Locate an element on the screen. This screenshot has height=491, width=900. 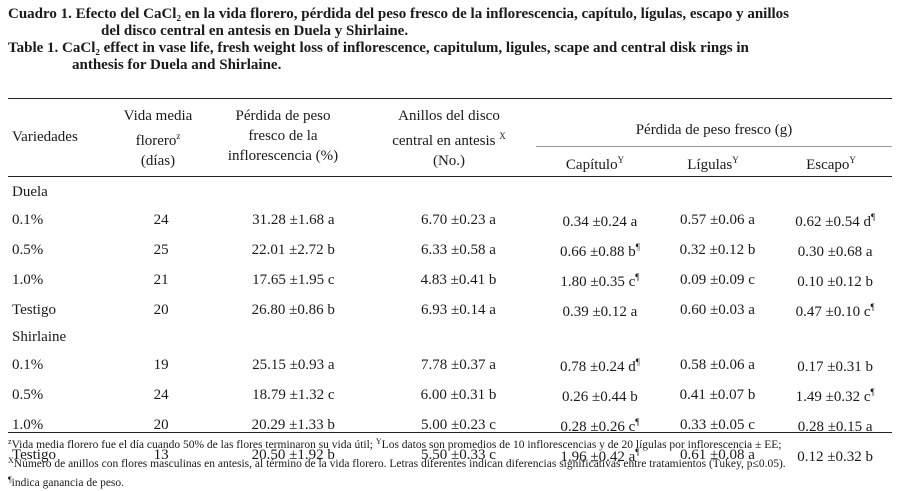
cell-capitulo-value: 0.66 ±0.88 b is located at coordinates (597, 252).